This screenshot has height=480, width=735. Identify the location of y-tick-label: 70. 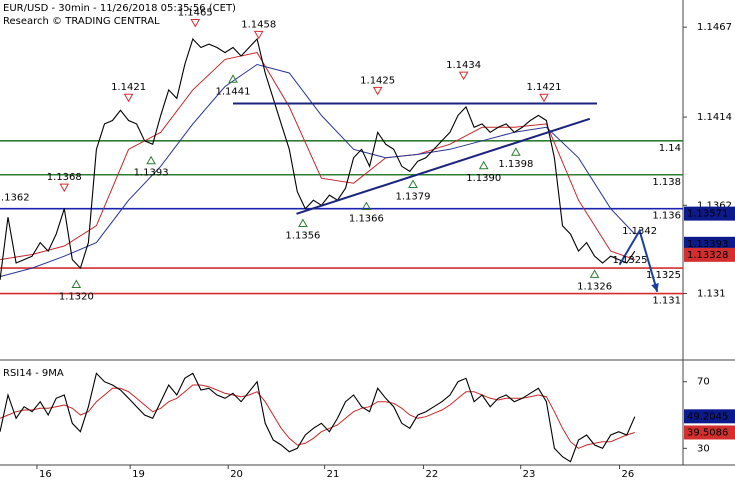
(703, 382).